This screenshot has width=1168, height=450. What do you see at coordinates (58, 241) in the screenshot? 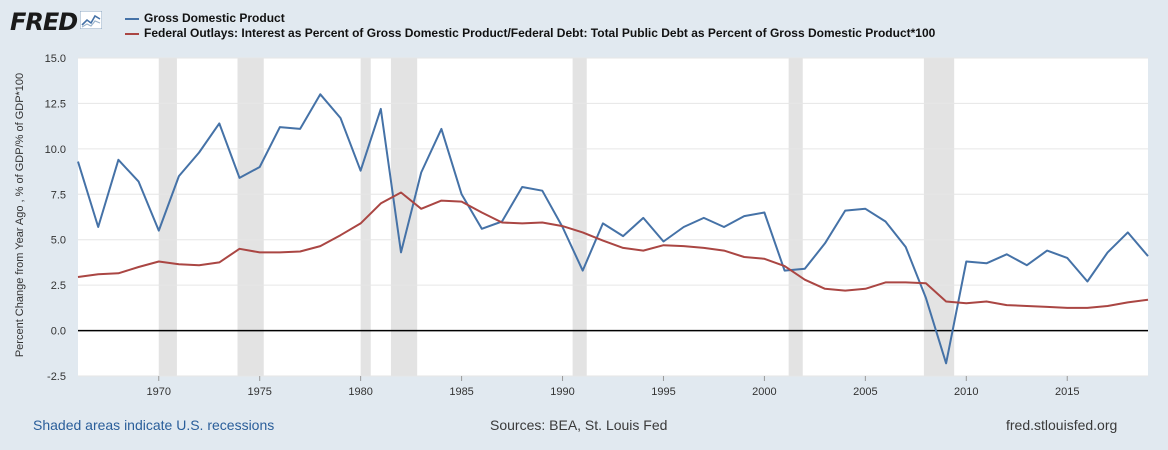
I see `y-tick-label: 5.0` at bounding box center [58, 241].